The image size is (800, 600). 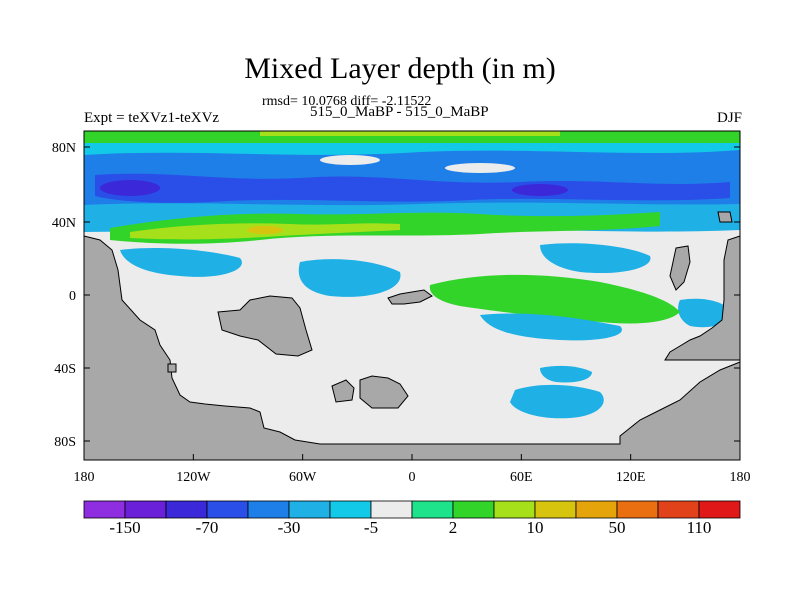 What do you see at coordinates (207, 527) in the screenshot?
I see `colorbar-label: -70` at bounding box center [207, 527].